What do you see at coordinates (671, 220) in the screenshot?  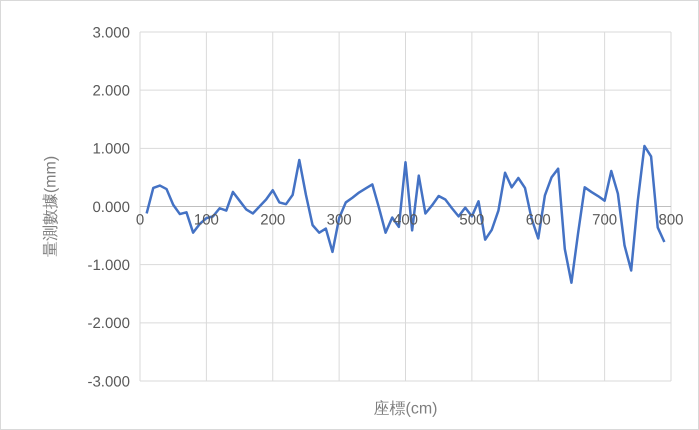 I see `x-tick-label: 800` at bounding box center [671, 220].